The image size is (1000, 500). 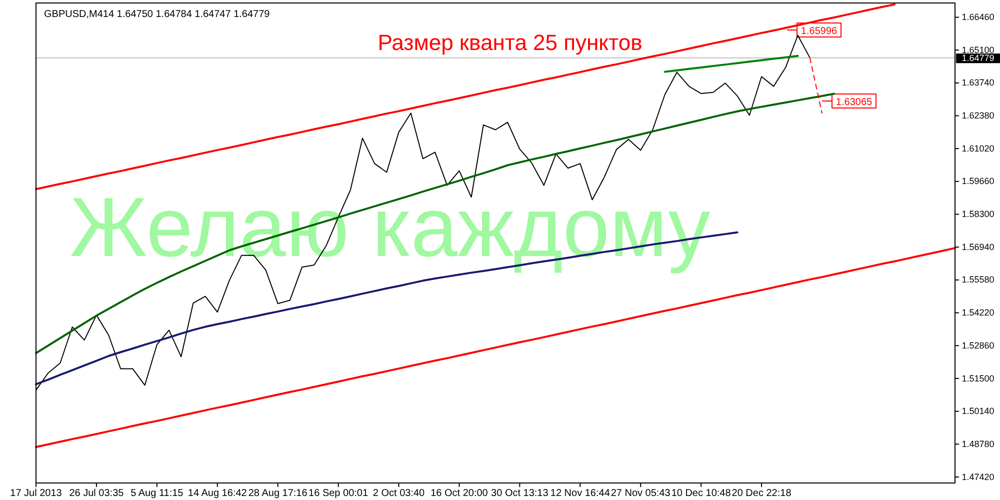 I want to click on y-tick-label: 1.55580, so click(x=978, y=279).